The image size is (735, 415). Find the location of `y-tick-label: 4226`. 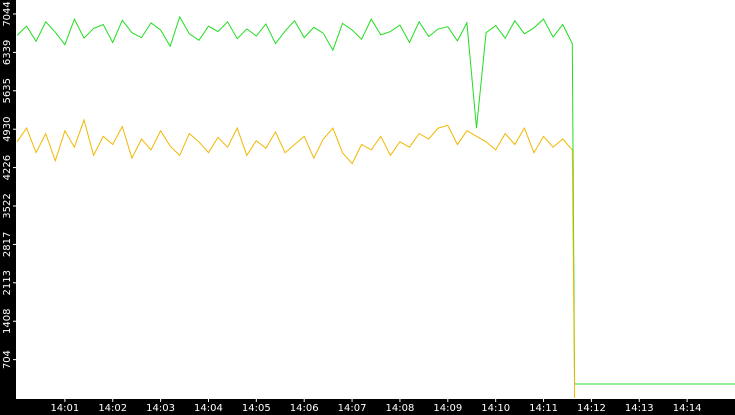

y-tick-label: 4226 is located at coordinates (7, 167).